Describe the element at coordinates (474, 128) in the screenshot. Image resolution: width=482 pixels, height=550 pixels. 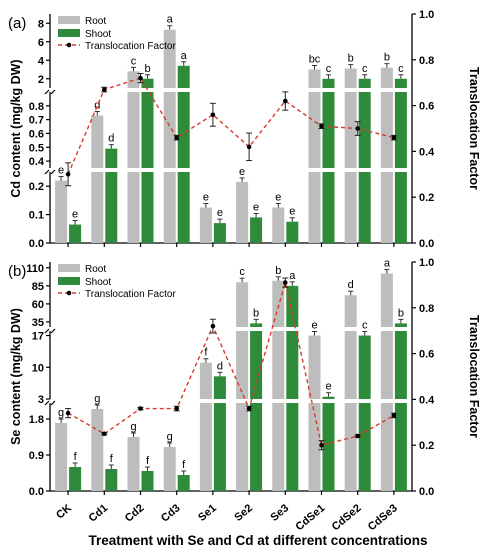
I see `y2-axis-label: Translocation Factor` at that location.